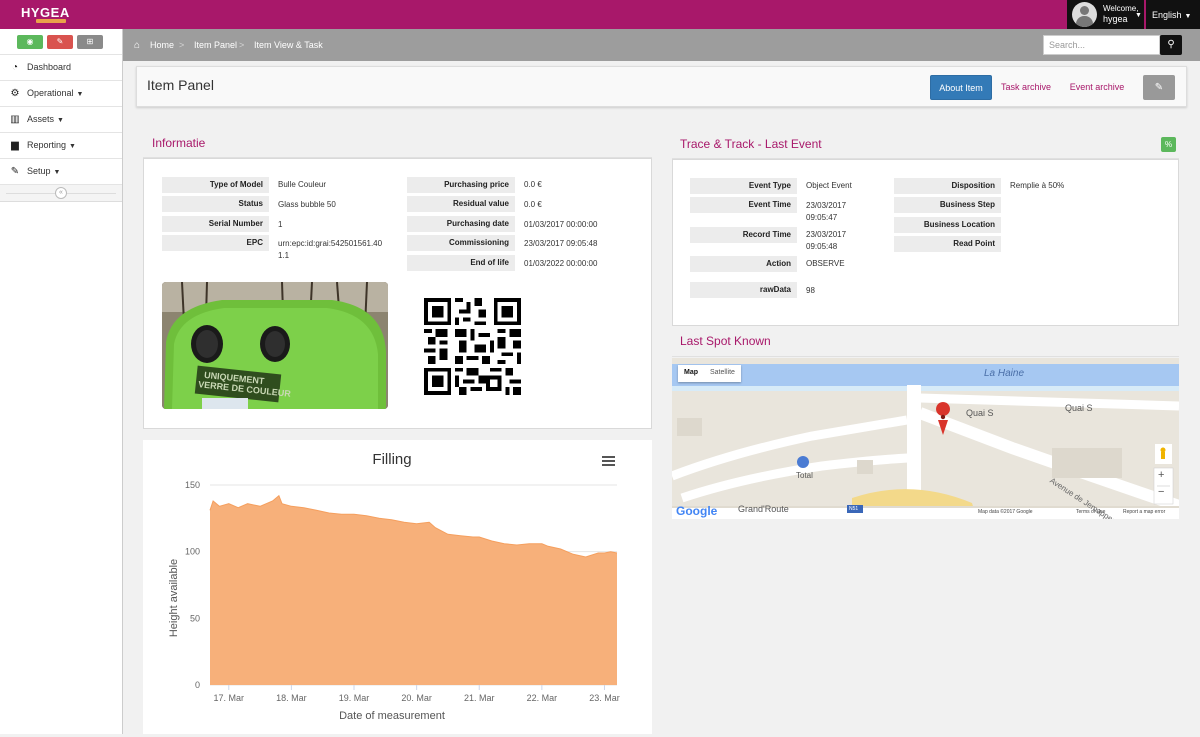 Image resolution: width=1200 pixels, height=737 pixels. What do you see at coordinates (48, 14) in the screenshot?
I see `hygea-logo: HYGEA` at bounding box center [48, 14].